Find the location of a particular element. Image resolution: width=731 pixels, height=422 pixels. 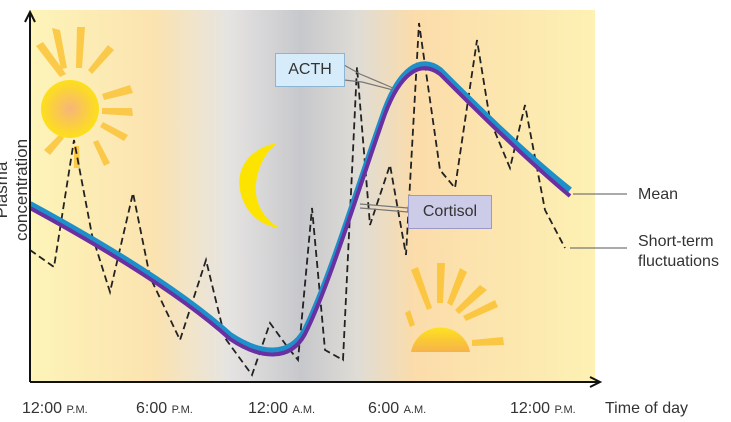

legend-short-term: Short-term fluctuations is located at coordinates (678, 252).